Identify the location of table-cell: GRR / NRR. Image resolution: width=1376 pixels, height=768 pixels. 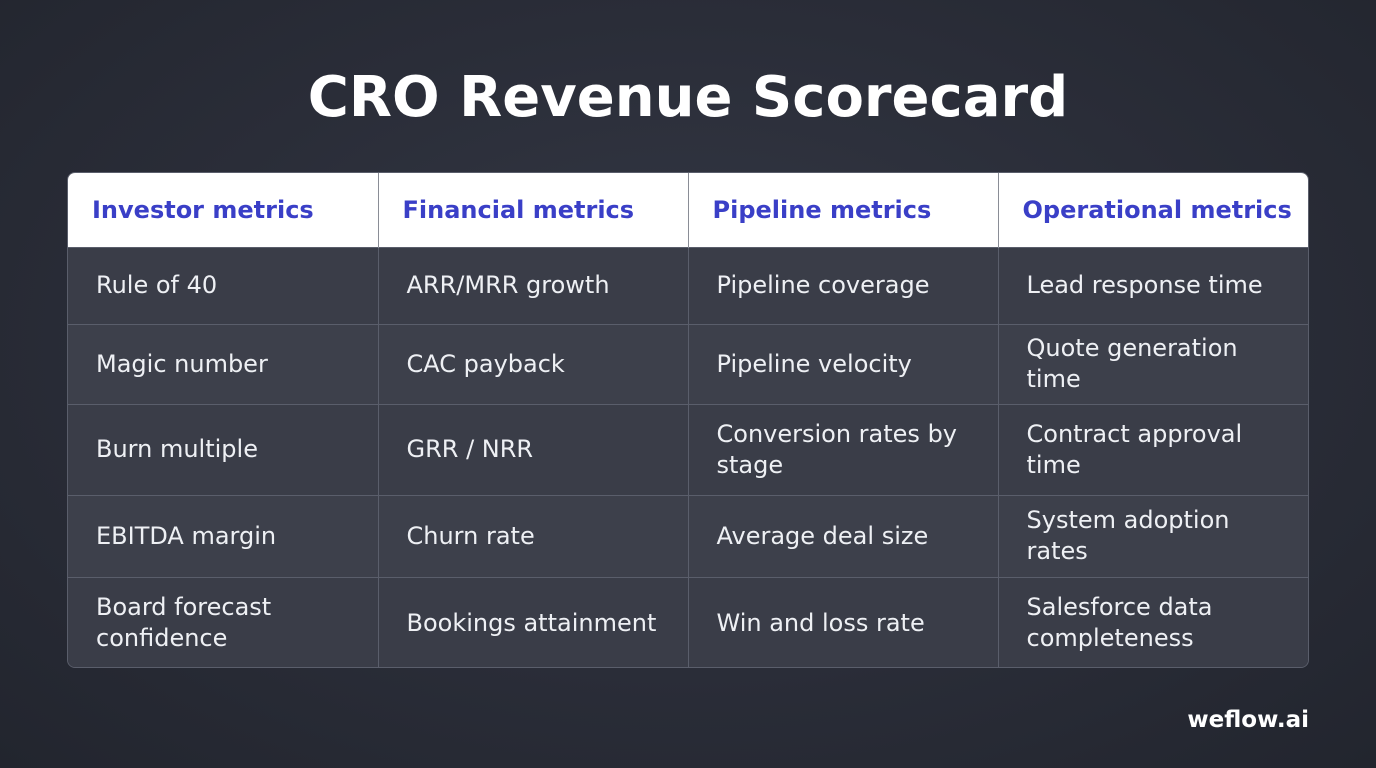
(533, 449).